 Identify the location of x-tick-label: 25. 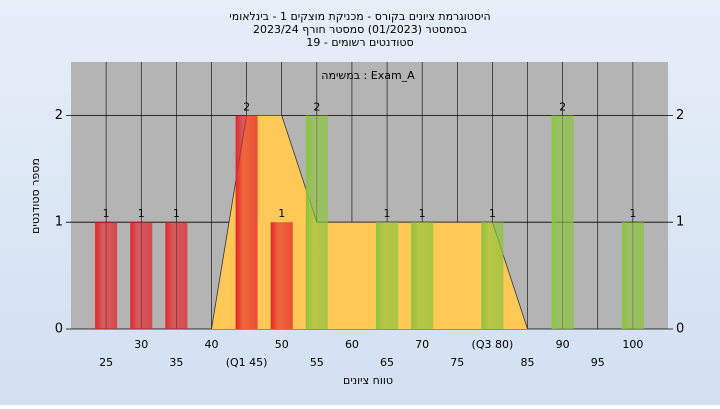
(106, 362).